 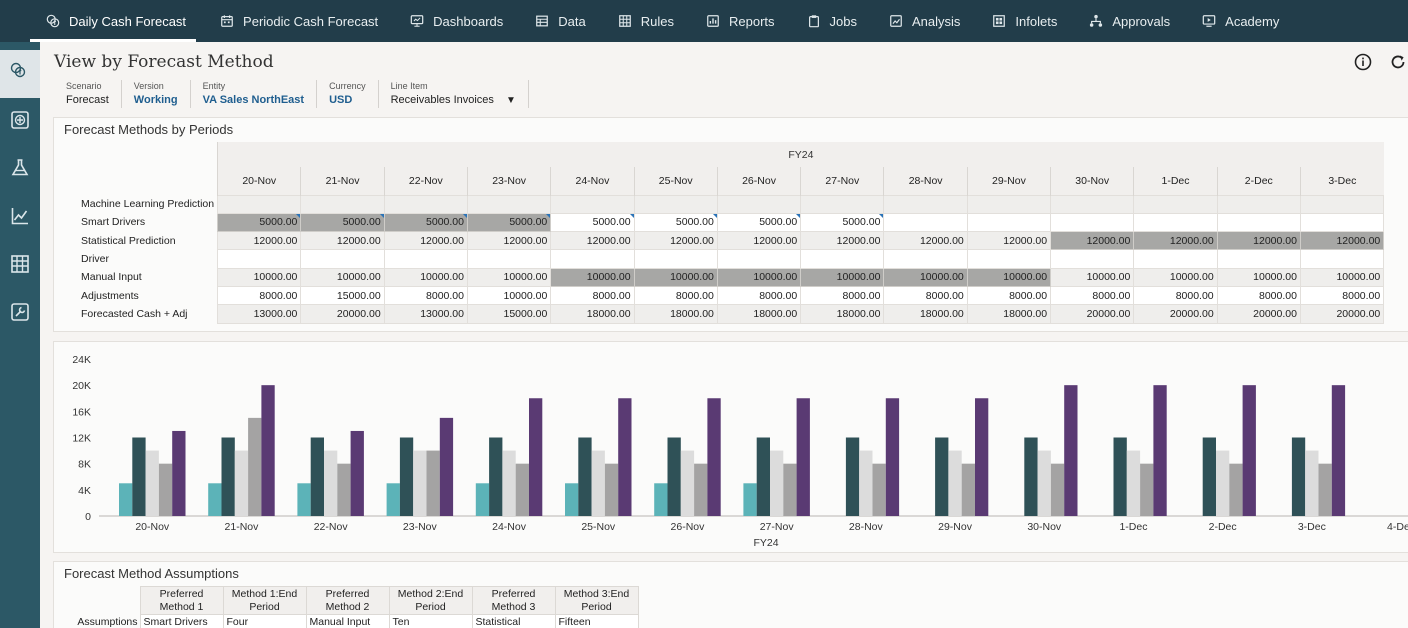 I want to click on nav-item-dashboards: Dashboards, so click(x=456, y=21).